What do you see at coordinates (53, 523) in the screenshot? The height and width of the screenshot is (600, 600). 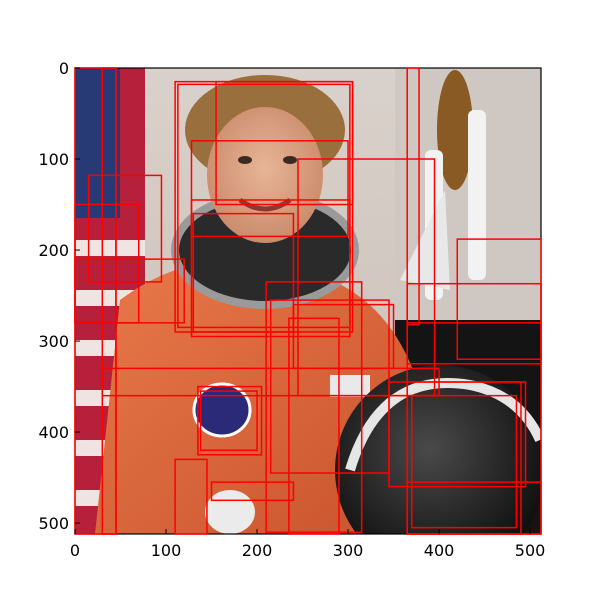 I see `y-tick-label: 500` at bounding box center [53, 523].